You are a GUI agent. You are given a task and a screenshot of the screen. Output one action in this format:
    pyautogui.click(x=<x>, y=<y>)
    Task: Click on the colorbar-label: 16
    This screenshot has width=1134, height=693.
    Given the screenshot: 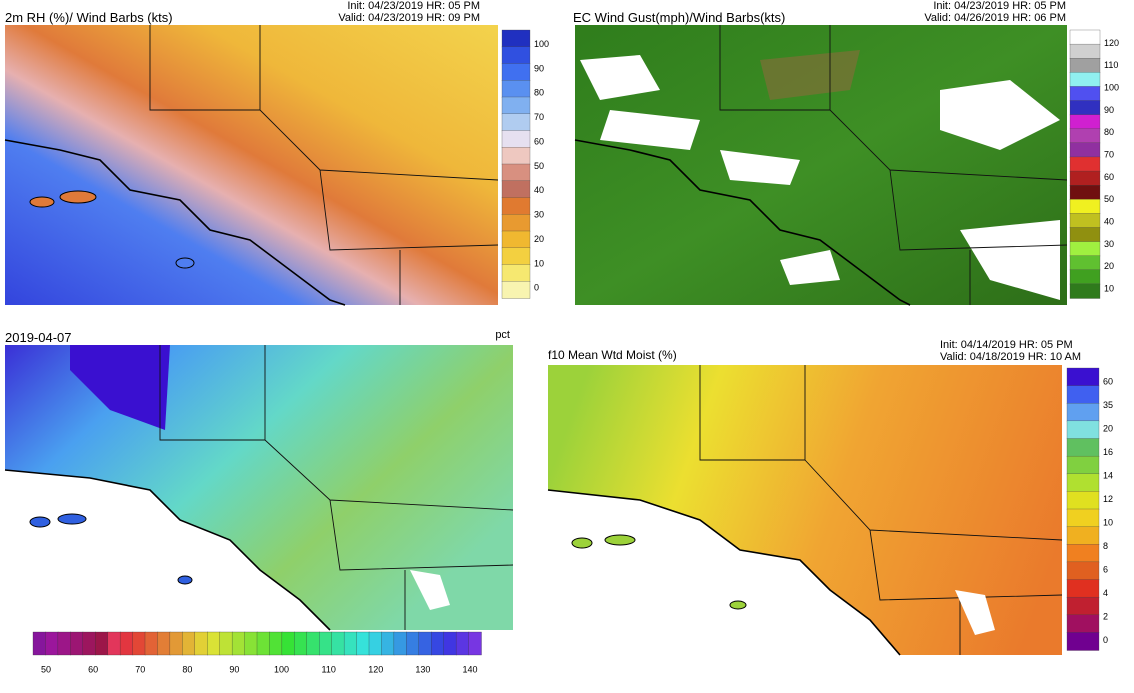 What is the action you would take?
    pyautogui.click(x=1108, y=452)
    